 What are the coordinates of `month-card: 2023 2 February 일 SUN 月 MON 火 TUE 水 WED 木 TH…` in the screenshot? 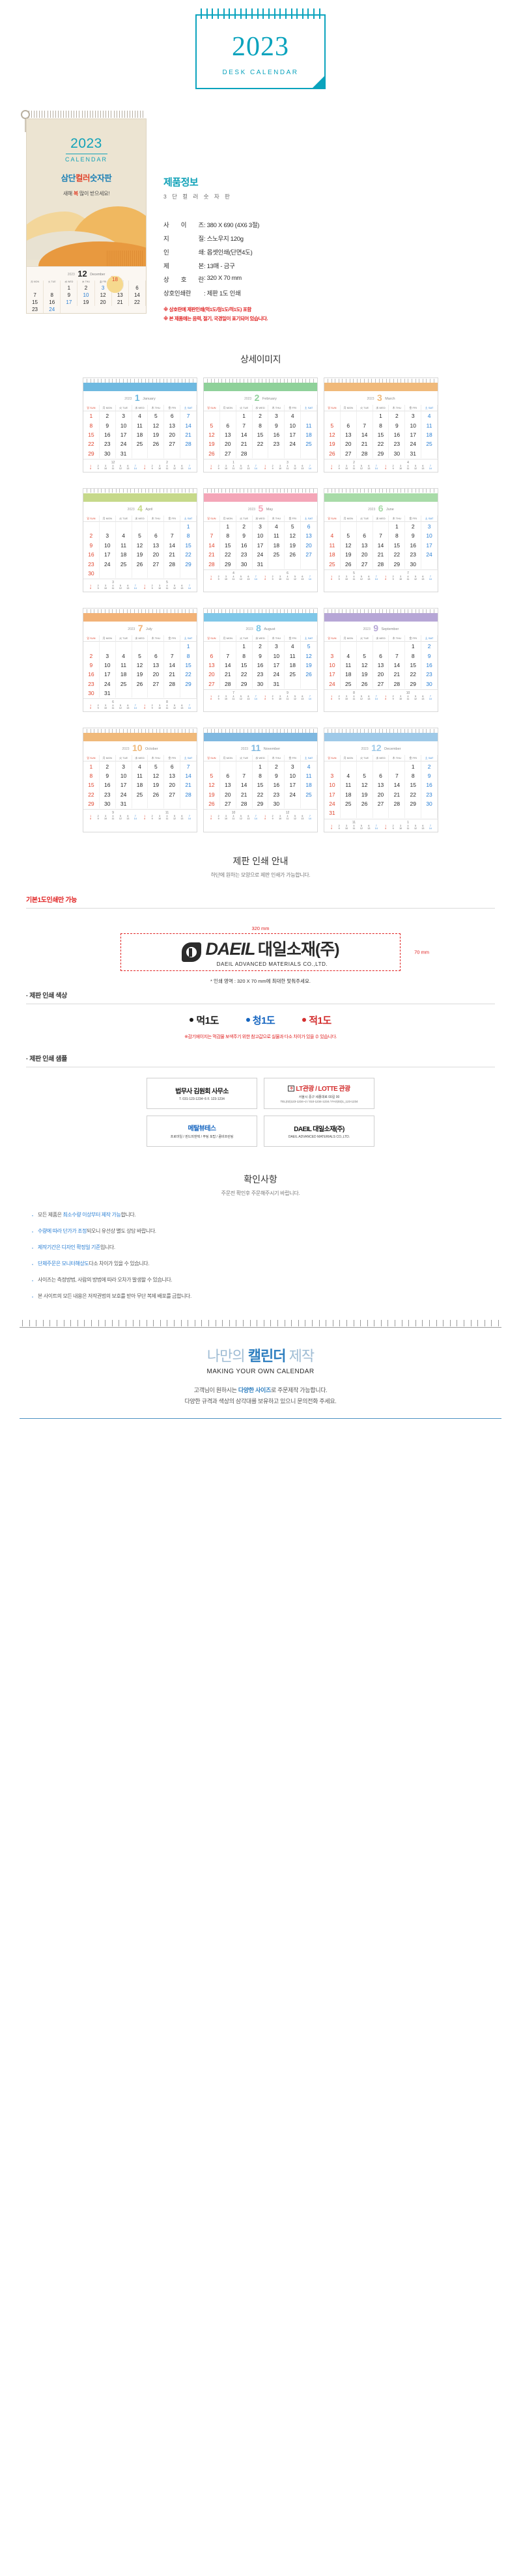 It's located at (260, 425).